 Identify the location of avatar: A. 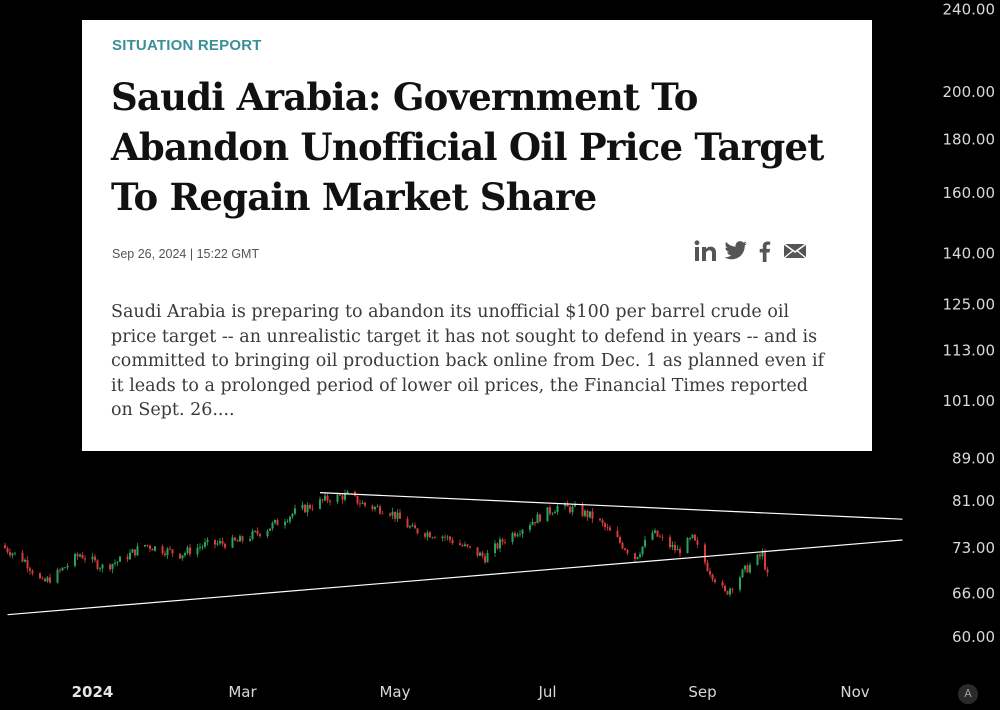
(968, 694).